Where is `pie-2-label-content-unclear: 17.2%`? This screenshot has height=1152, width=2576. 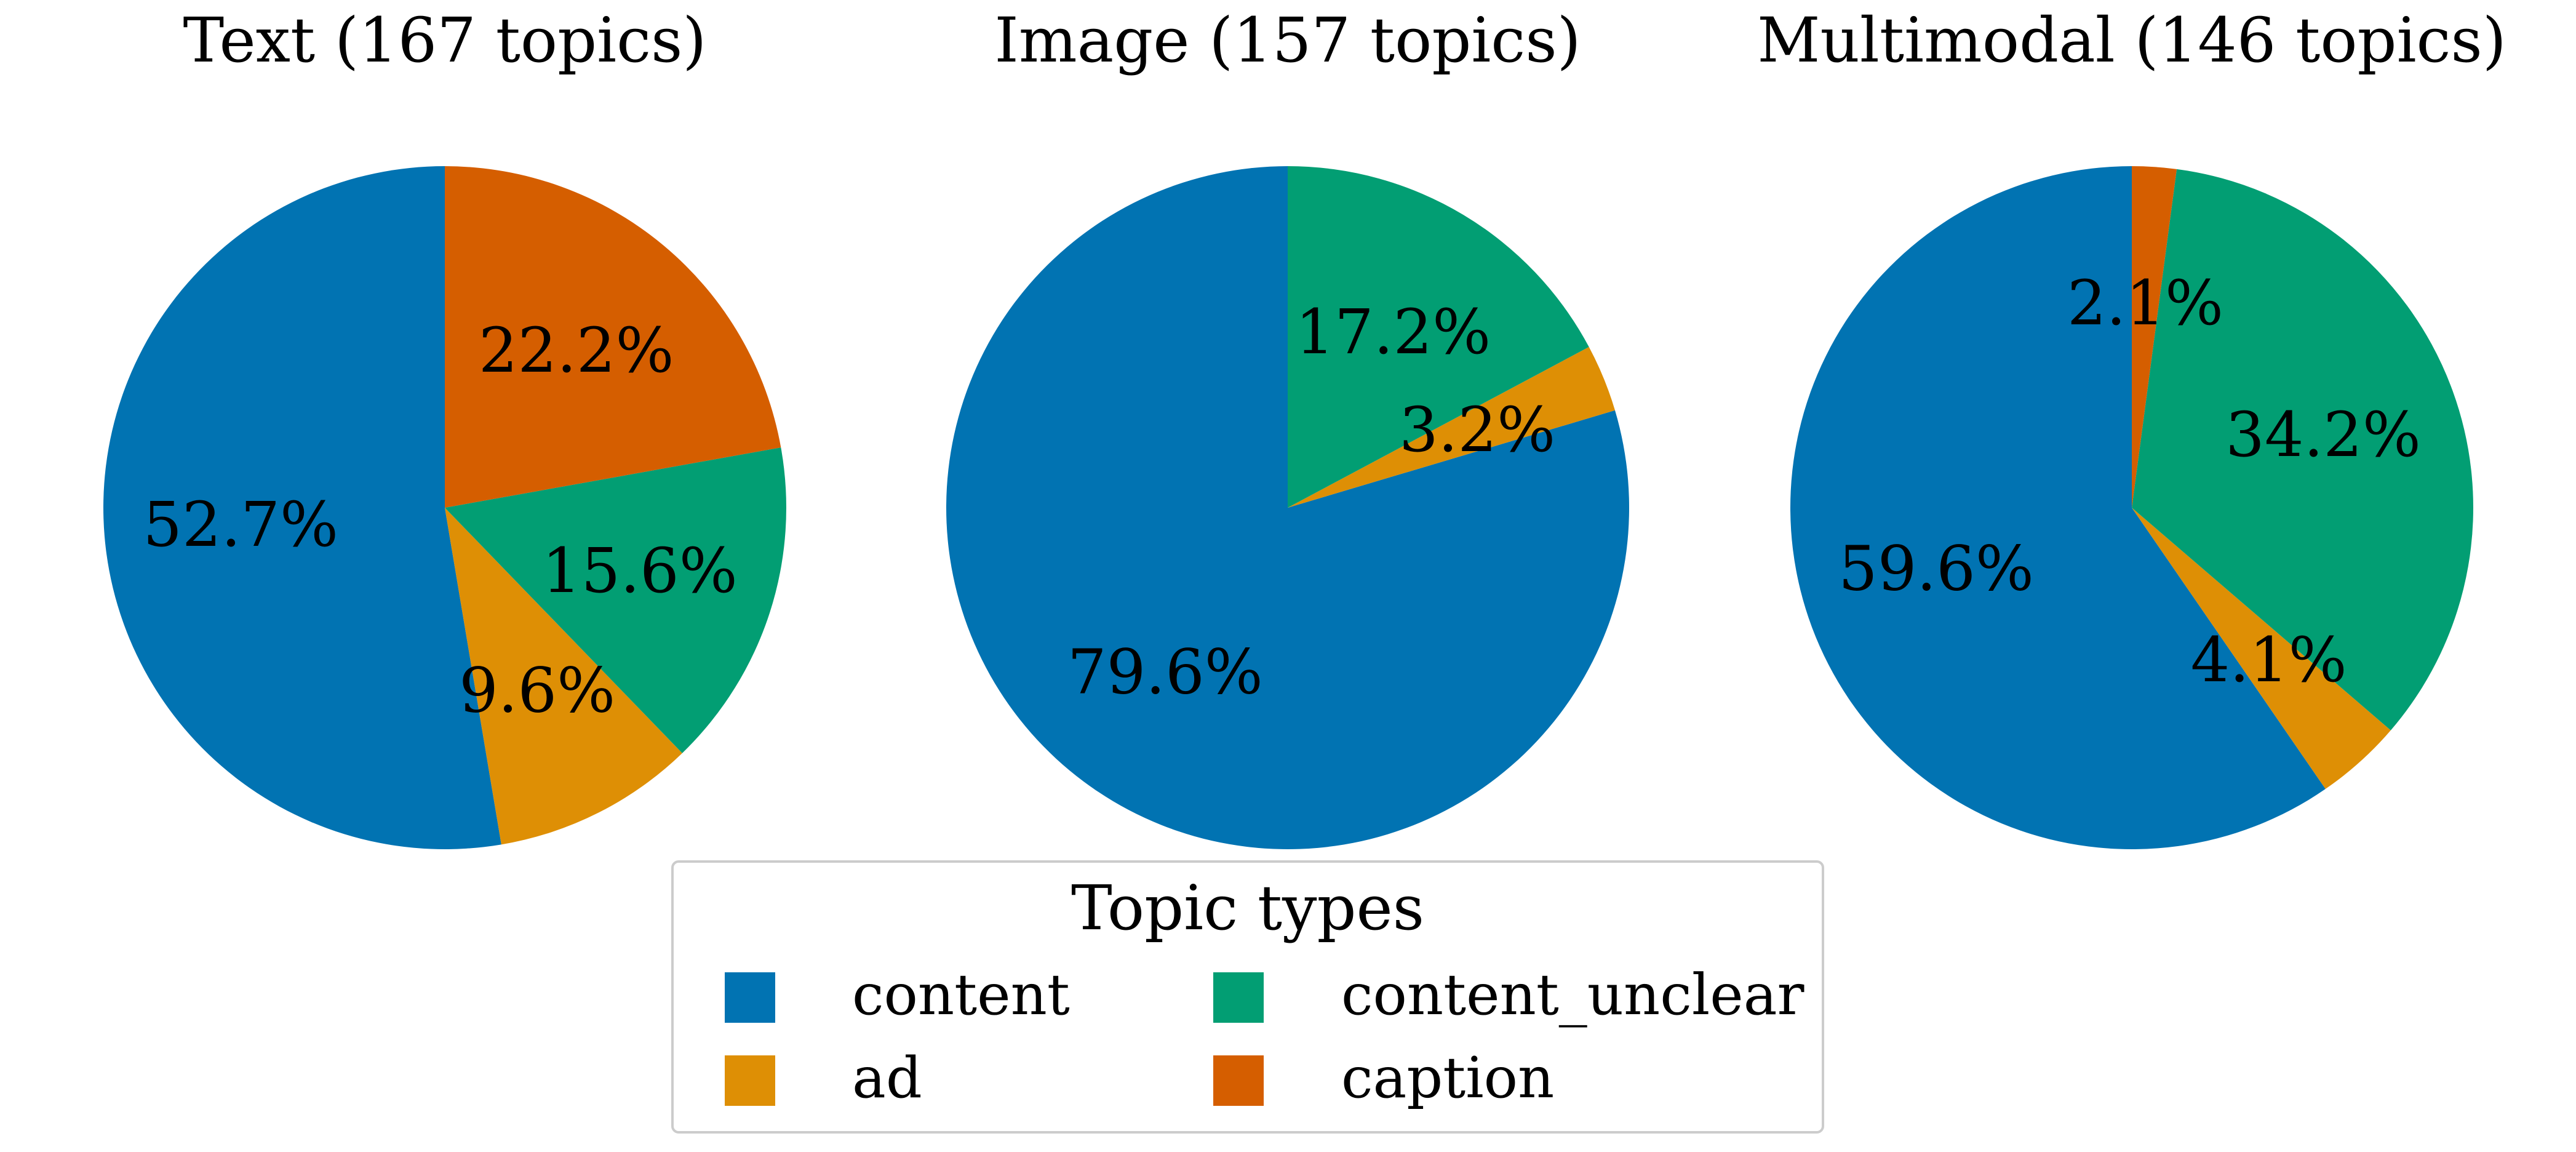
pie-2-label-content-unclear: 17.2% is located at coordinates (1393, 332).